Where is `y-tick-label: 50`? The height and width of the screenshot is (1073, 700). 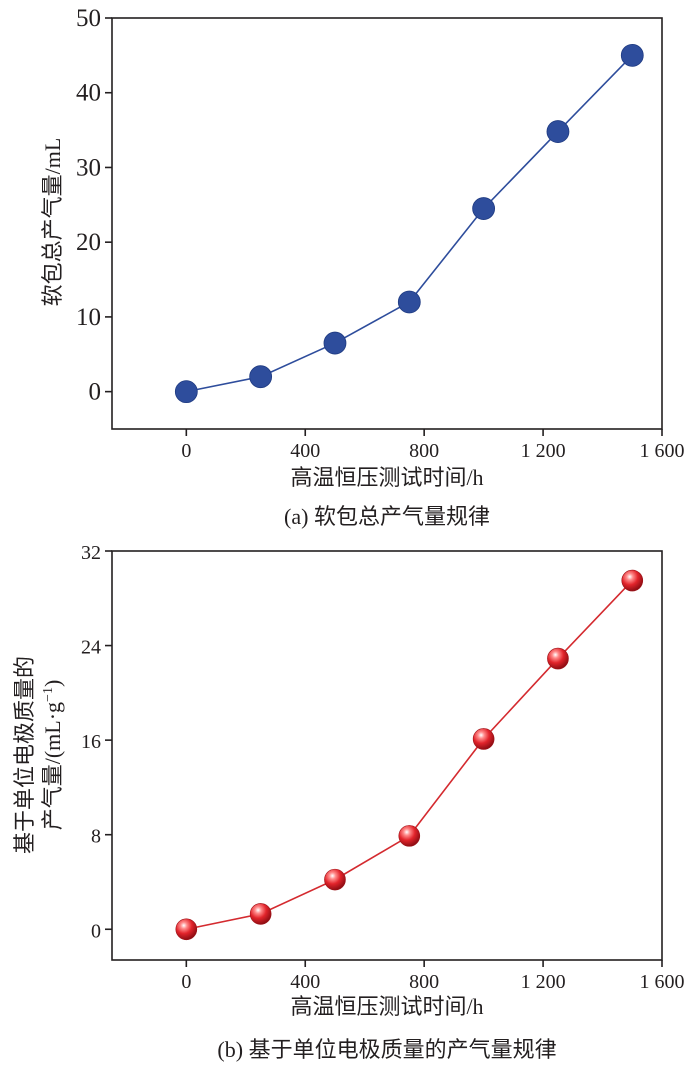 y-tick-label: 50 is located at coordinates (88, 18).